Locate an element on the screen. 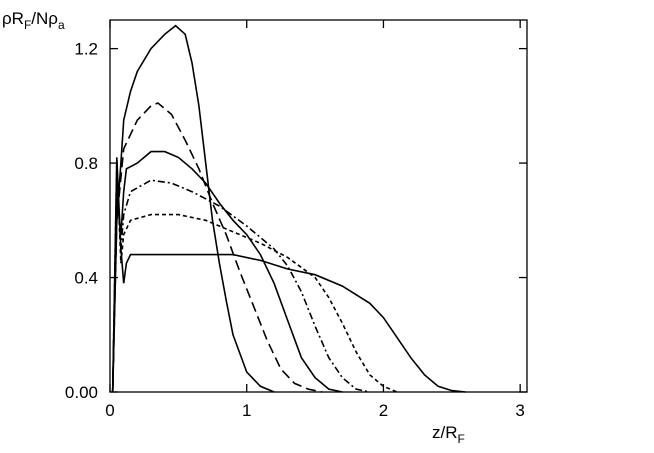  x-tick-label: 1 is located at coordinates (246, 410).